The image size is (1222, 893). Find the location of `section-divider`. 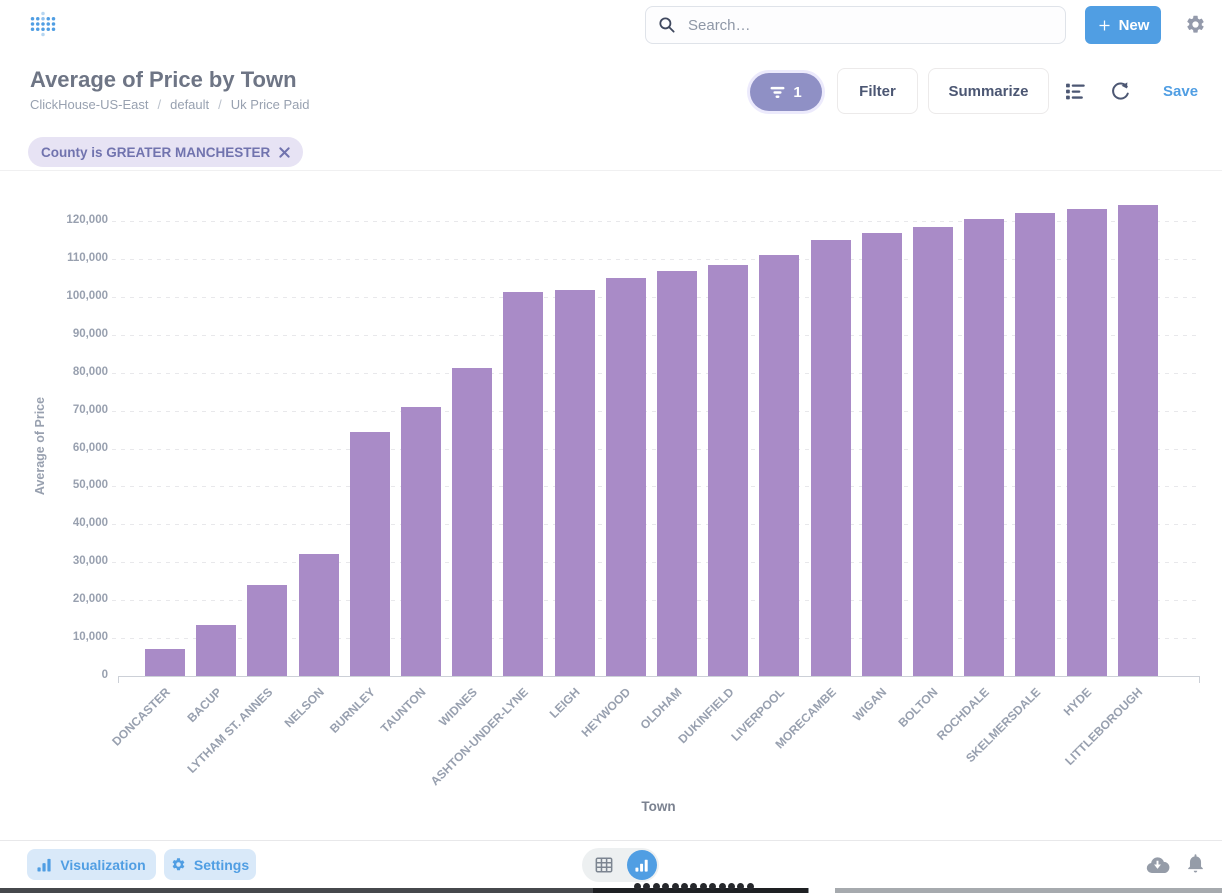

section-divider is located at coordinates (611, 170).